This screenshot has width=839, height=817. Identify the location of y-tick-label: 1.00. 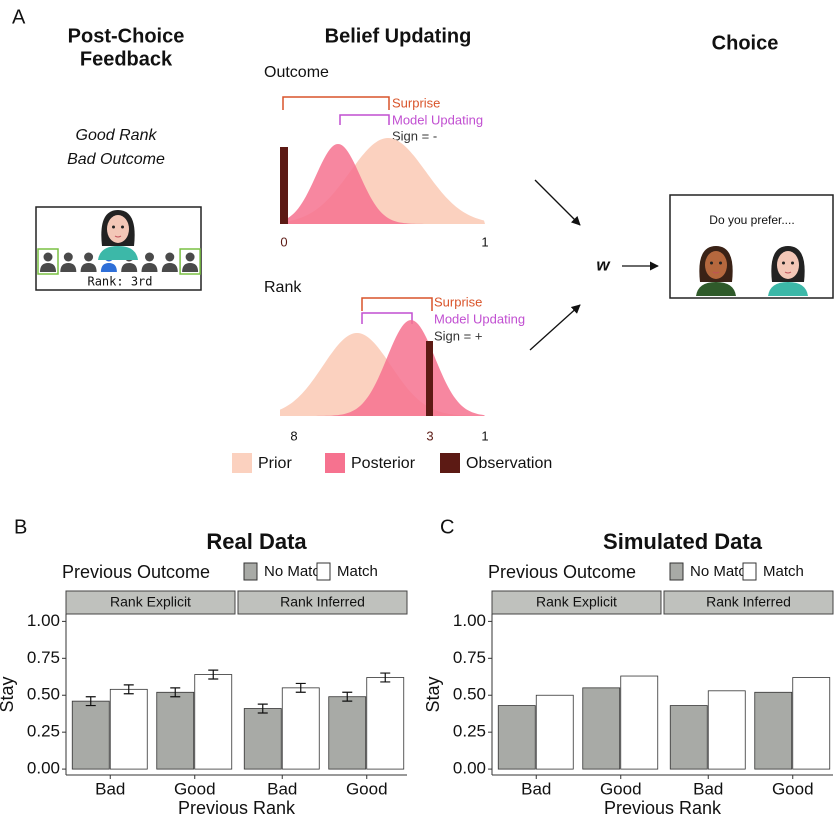
(43, 620).